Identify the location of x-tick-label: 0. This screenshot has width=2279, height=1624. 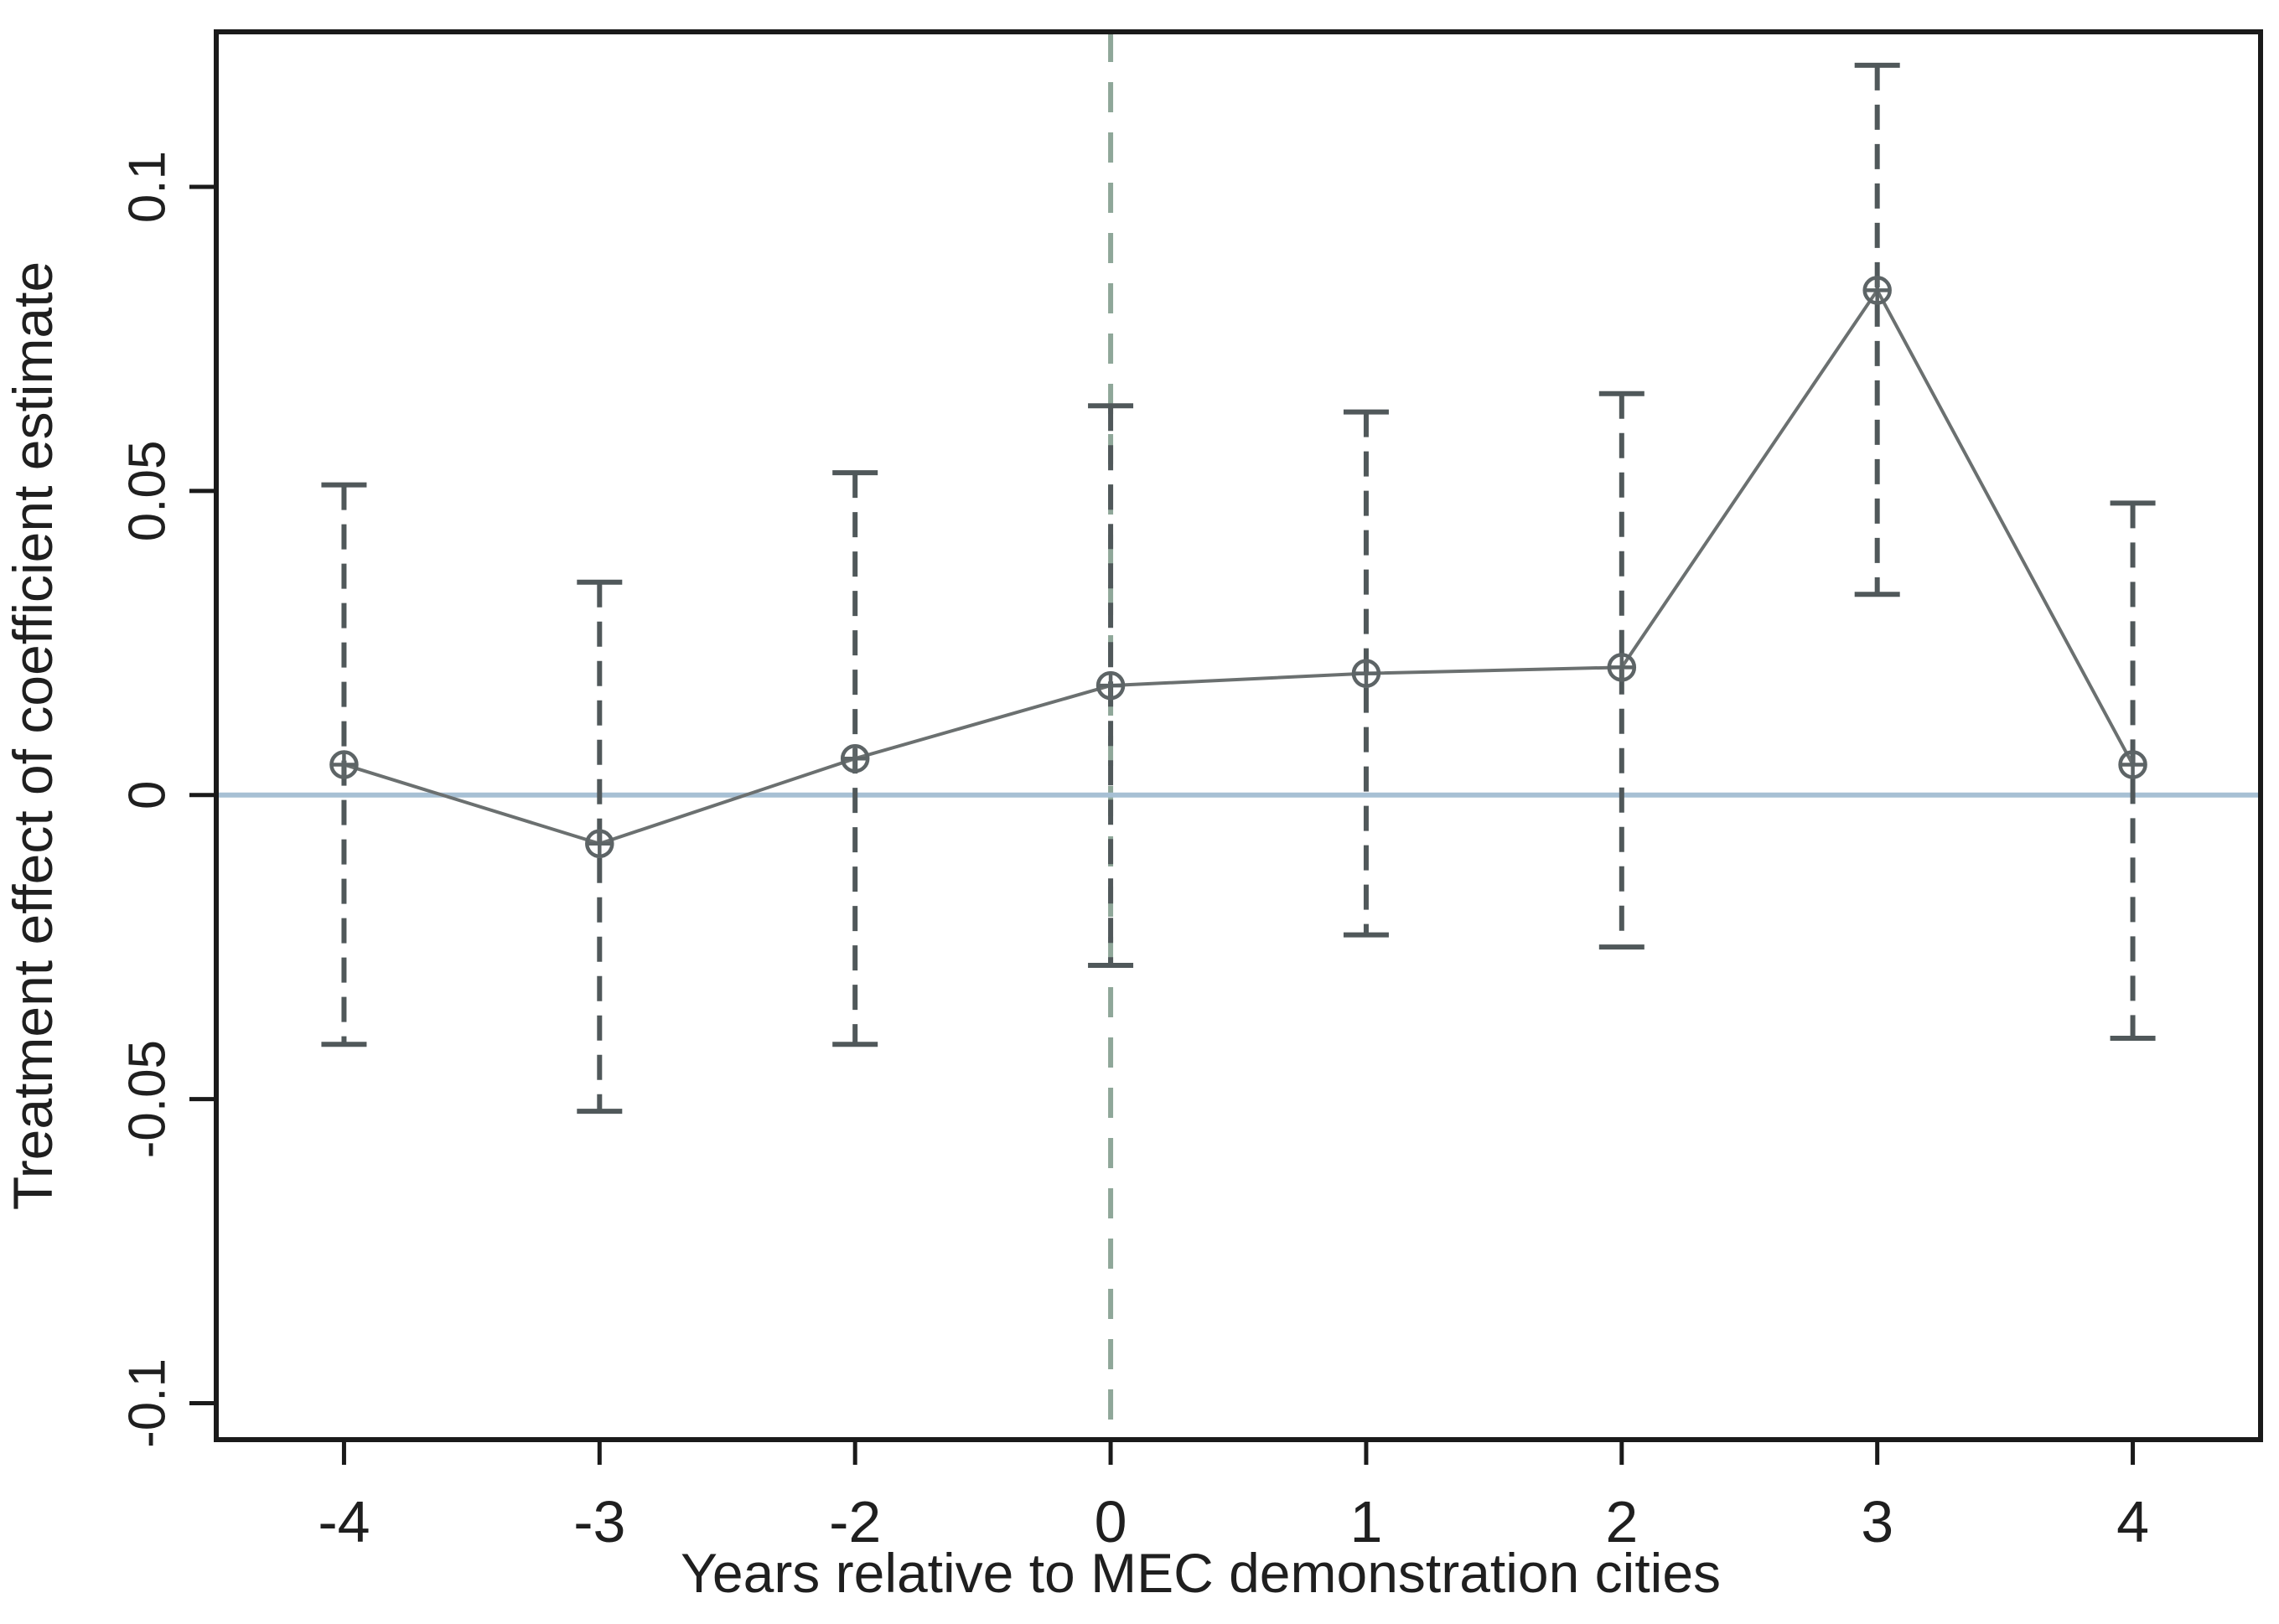
(1111, 1521).